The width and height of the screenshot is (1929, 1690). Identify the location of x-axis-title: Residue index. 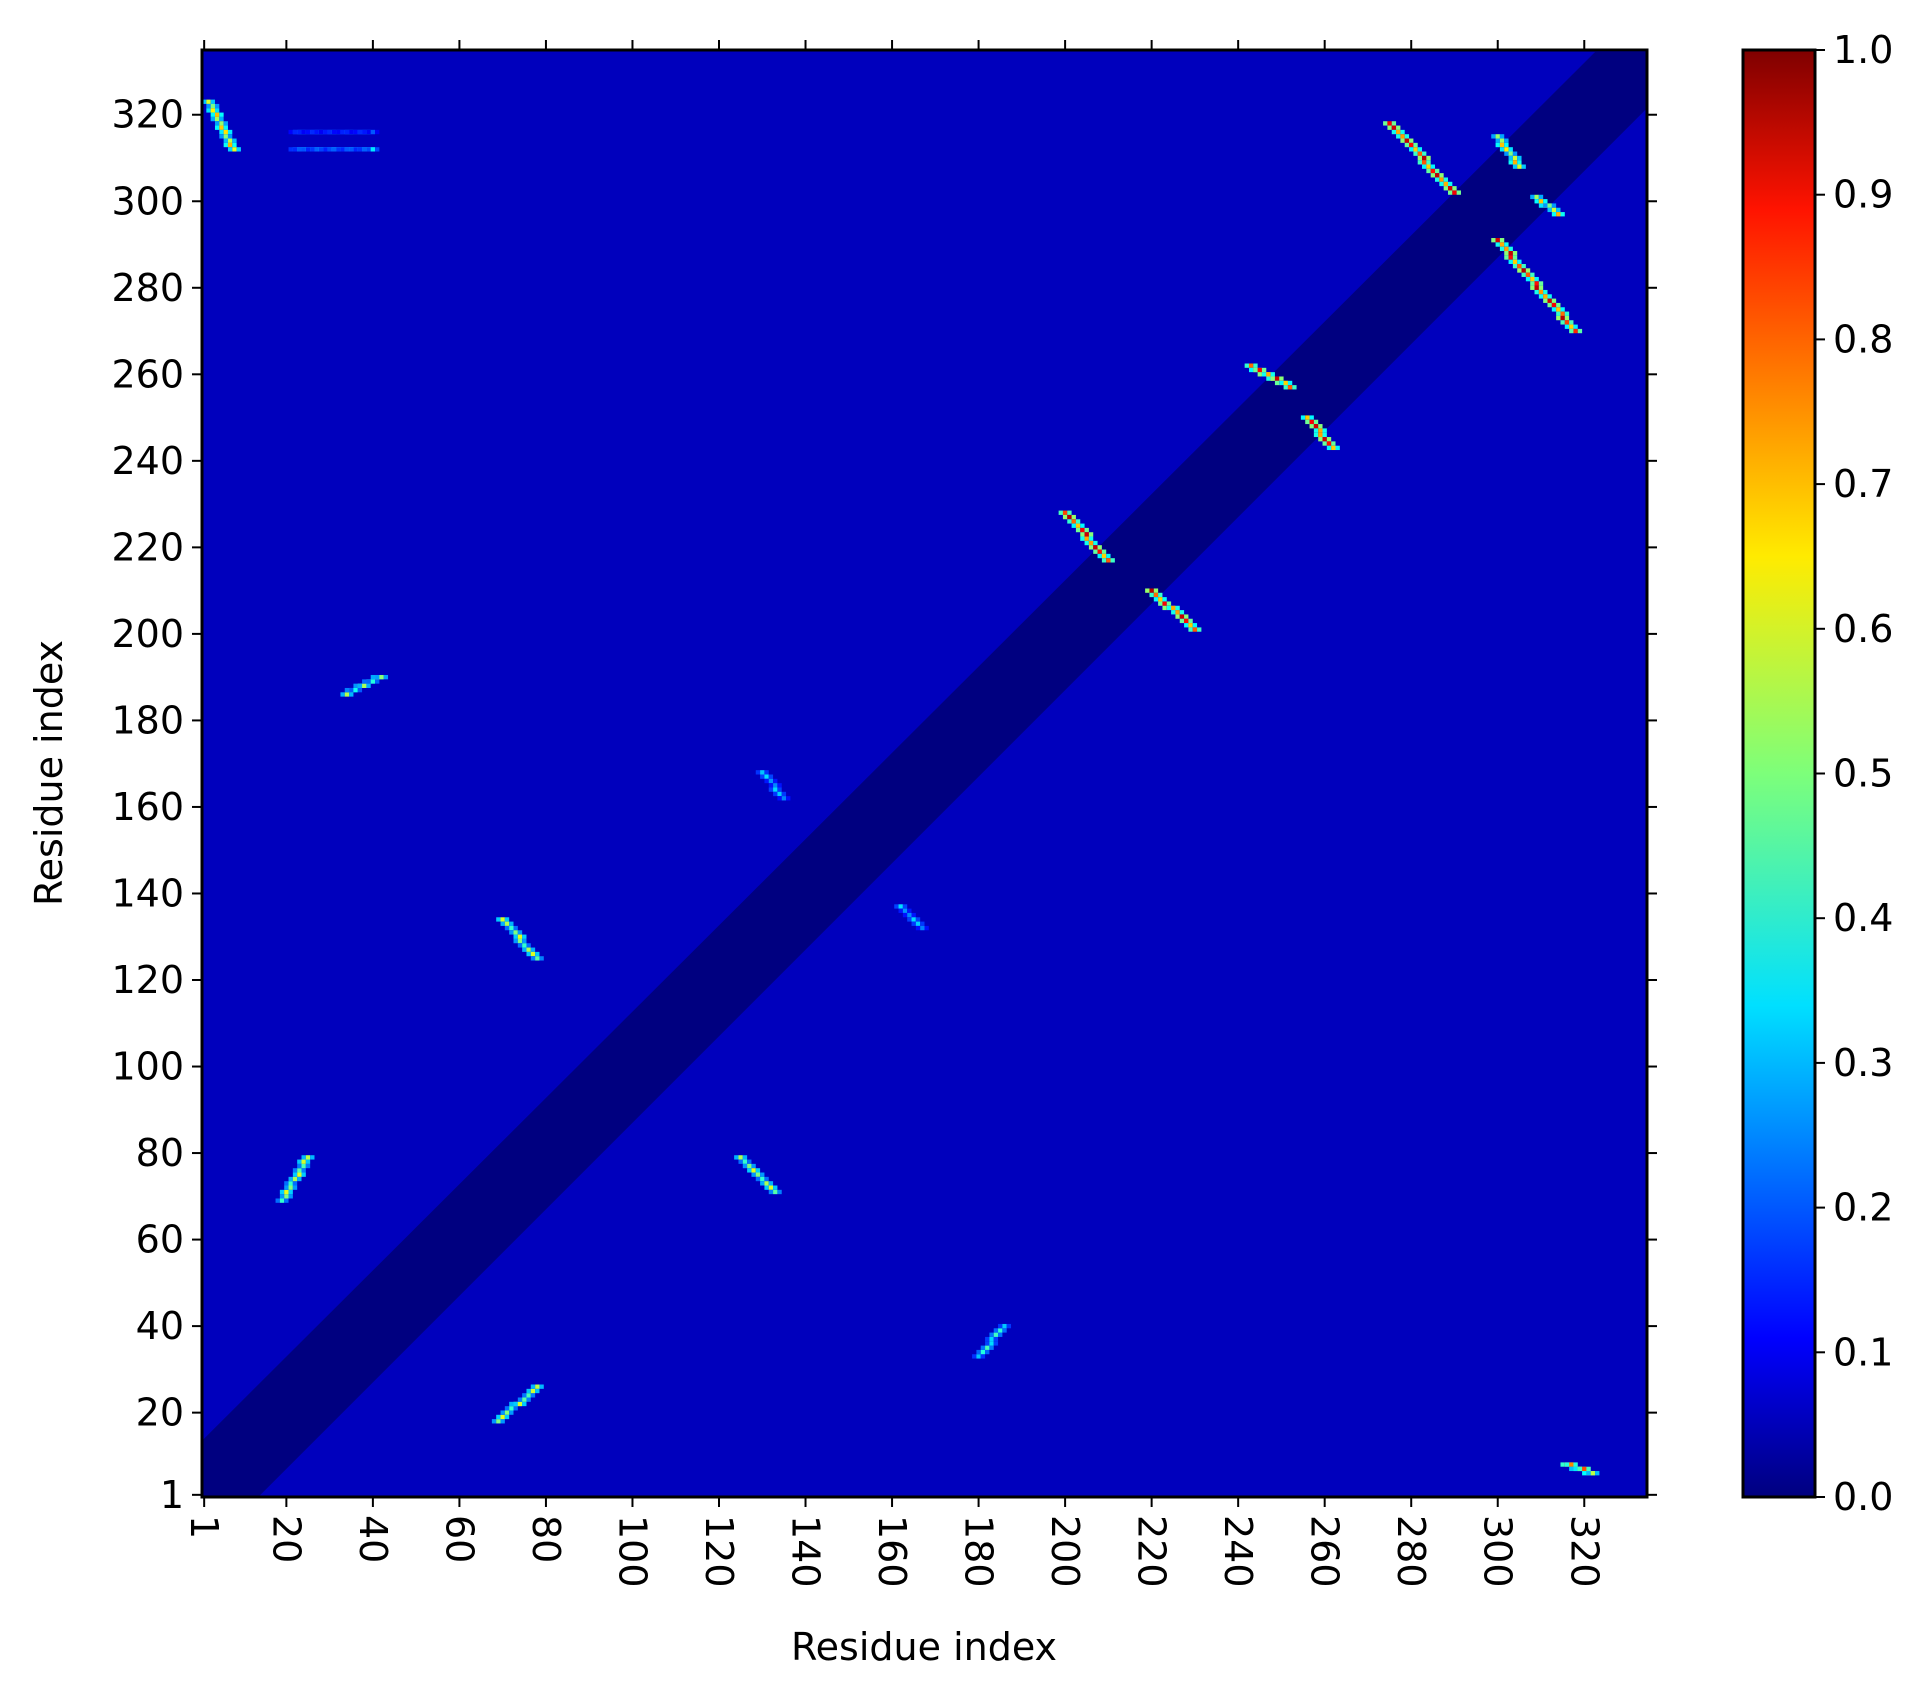
(924, 1647).